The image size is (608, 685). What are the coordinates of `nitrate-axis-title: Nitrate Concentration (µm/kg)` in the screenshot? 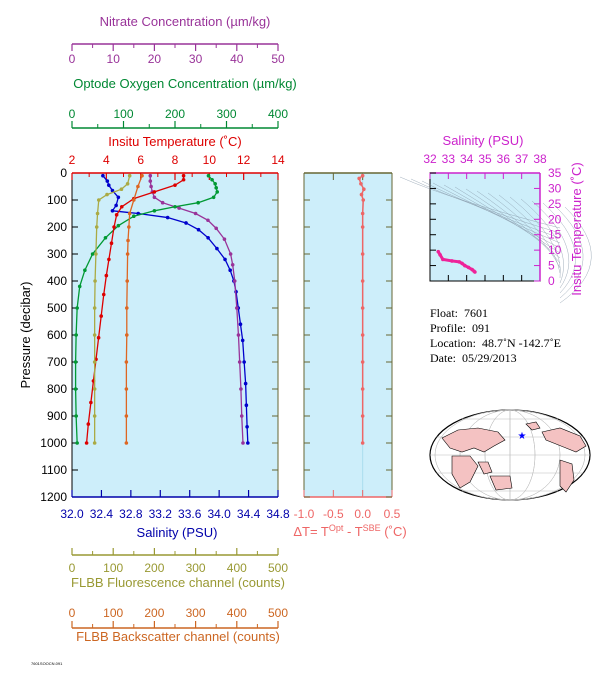 It's located at (185, 21).